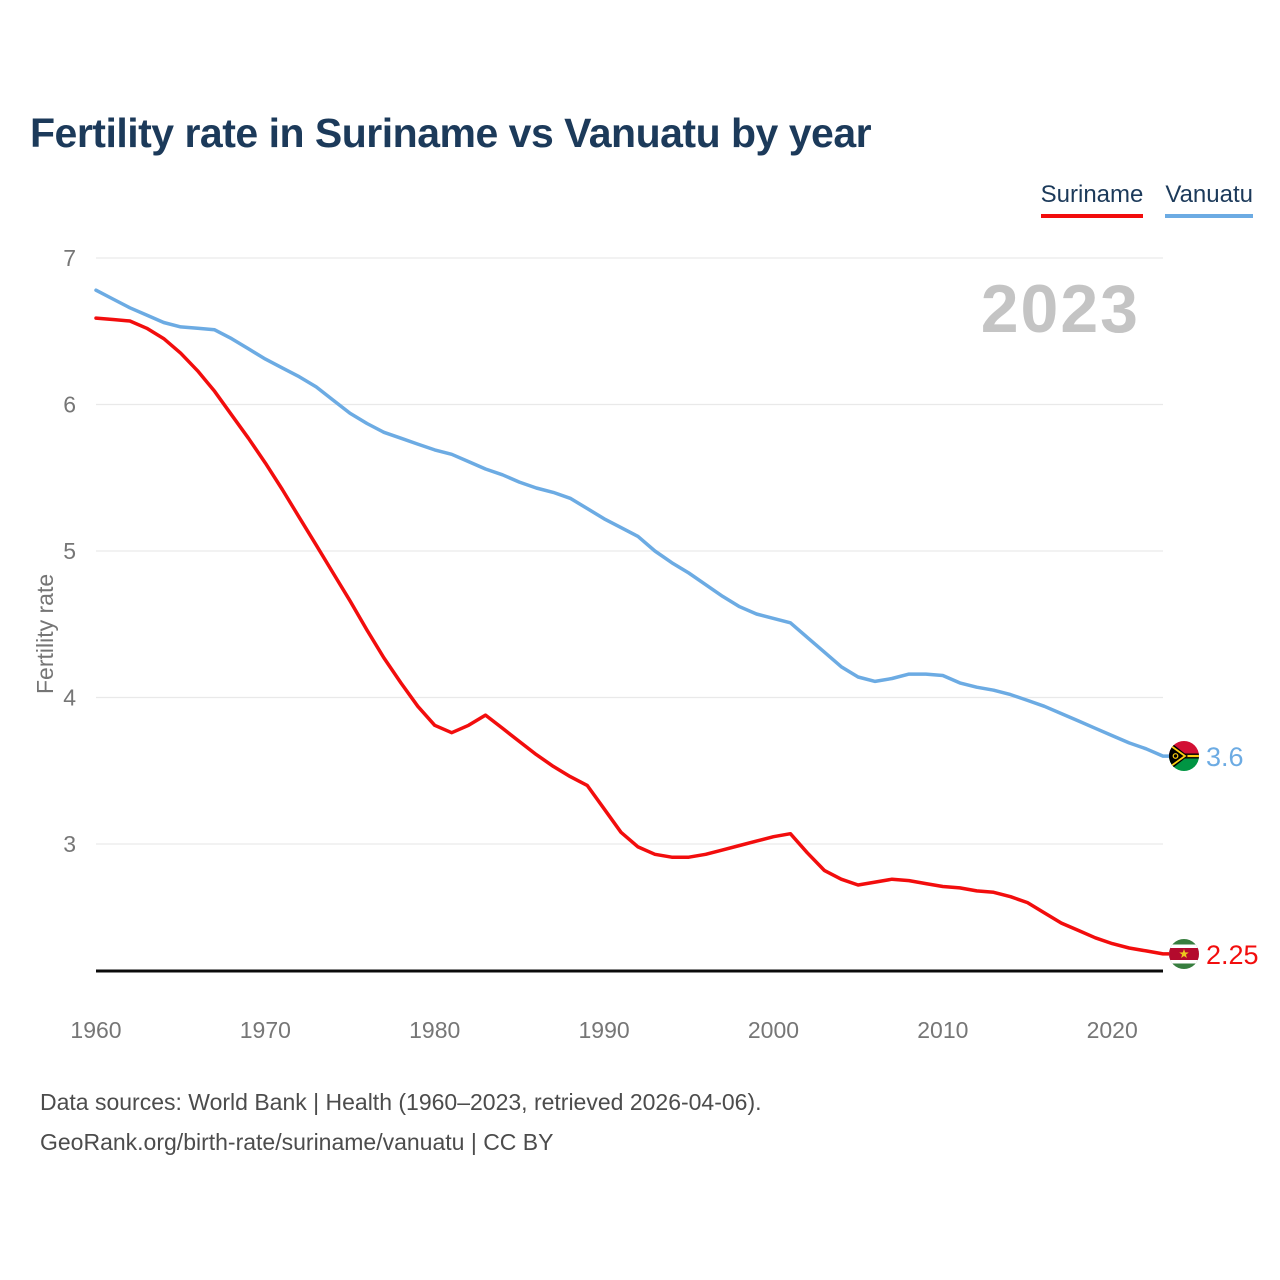 This screenshot has height=1280, width=1280. I want to click on y-tick-label: 5, so click(69, 551).